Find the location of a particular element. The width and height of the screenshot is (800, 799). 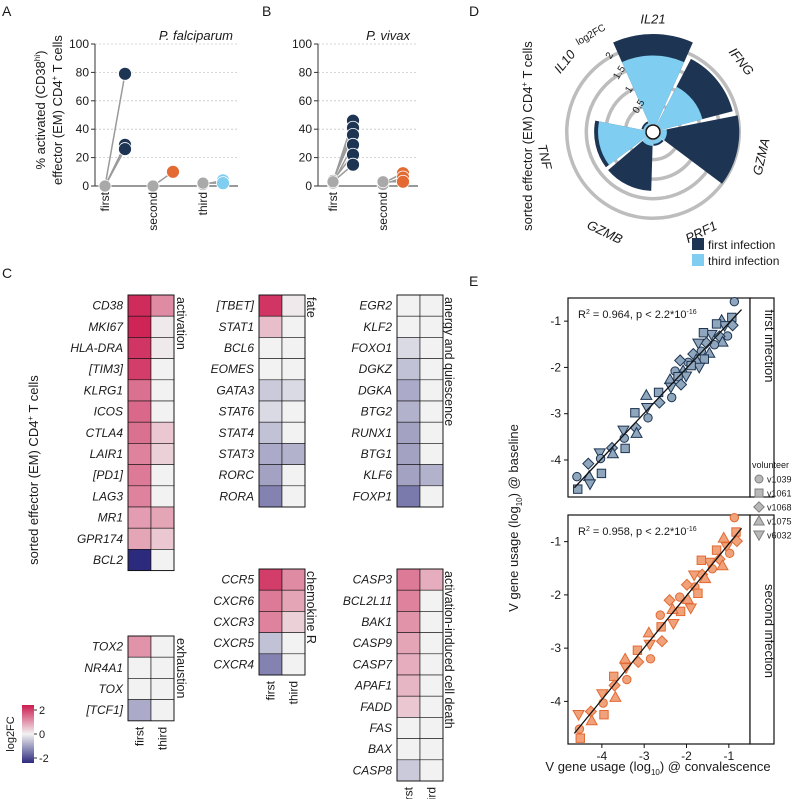

panel-b-ytick-label-0: 0 is located at coordinates (308, 186).